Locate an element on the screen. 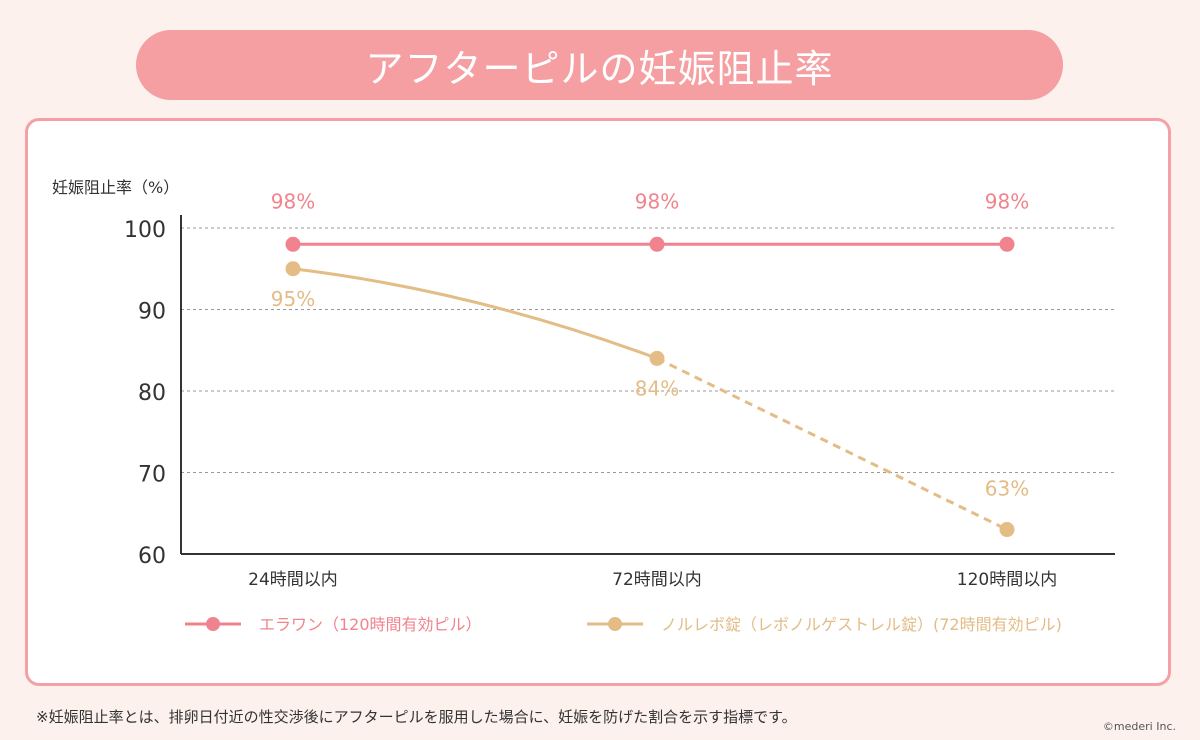 The image size is (1200, 740). copyright: ©mederi Inc. is located at coordinates (1139, 726).